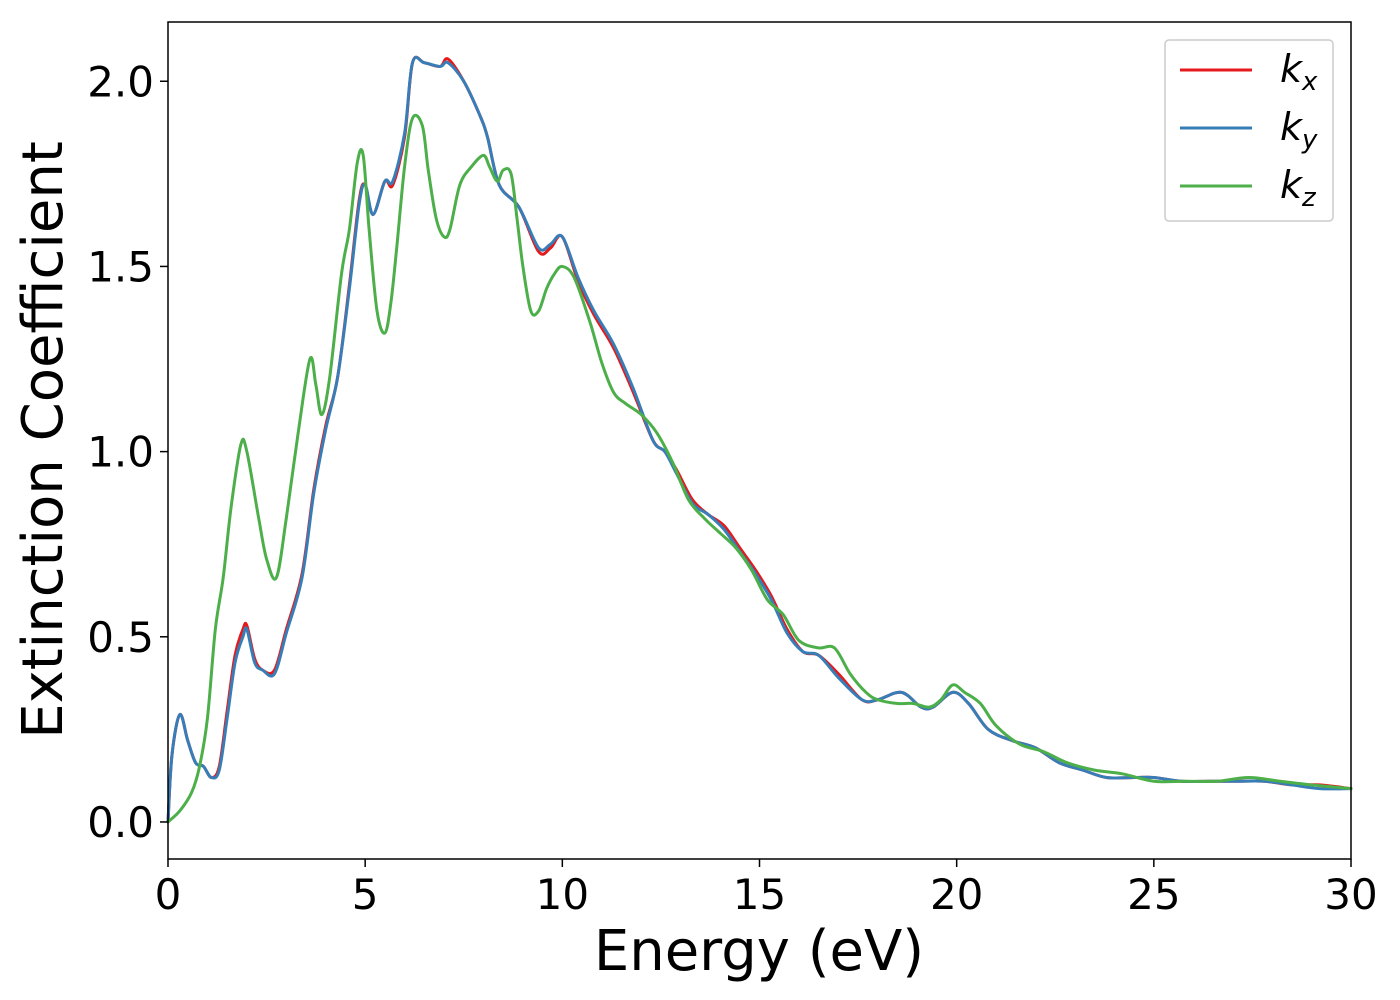  Describe the element at coordinates (168, 894) in the screenshot. I see `x-tick-label: 0` at that location.